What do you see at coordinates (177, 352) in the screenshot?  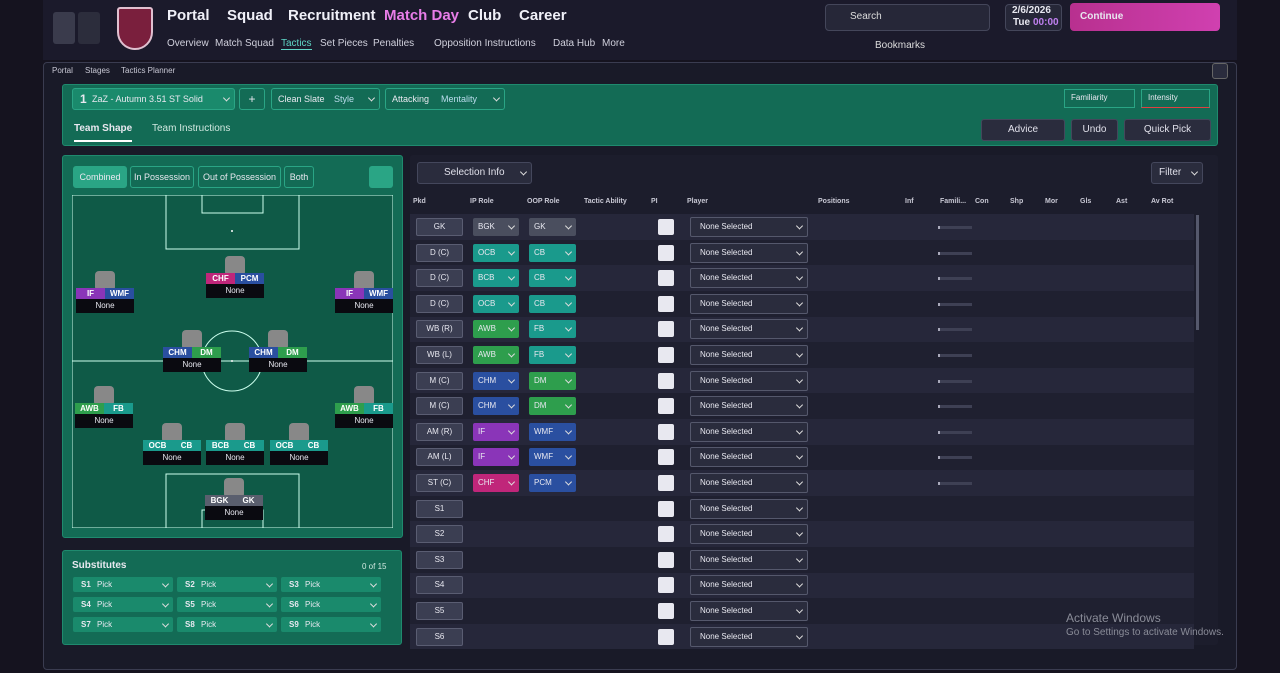 I see `ip-role: CHM` at bounding box center [177, 352].